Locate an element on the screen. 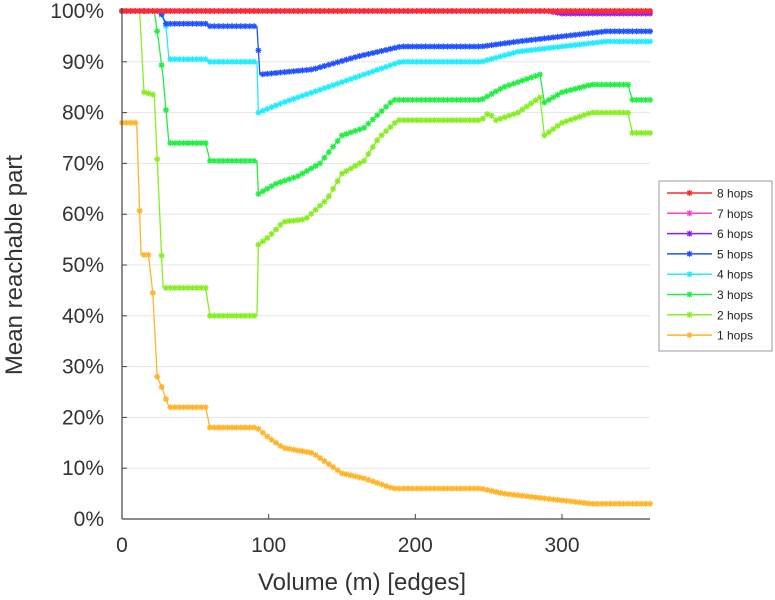 Image resolution: width=775 pixels, height=600 pixels. legend-item: 4 hops is located at coordinates (710, 275).